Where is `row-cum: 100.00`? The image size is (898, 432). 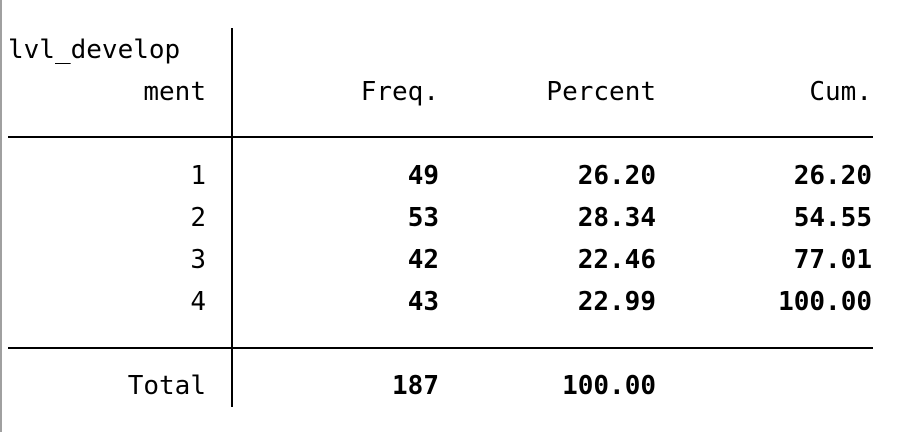
row-cum: 100.00 is located at coordinates (825, 302).